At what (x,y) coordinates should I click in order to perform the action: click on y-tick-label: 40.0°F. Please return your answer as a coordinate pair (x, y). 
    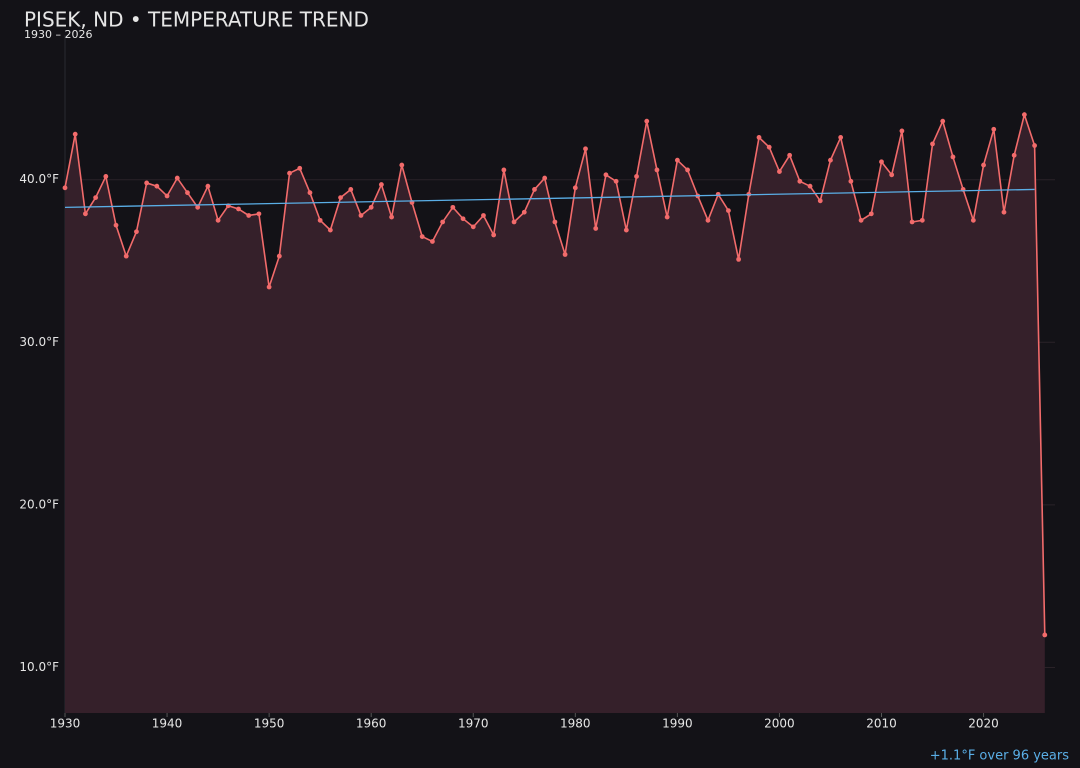
    Looking at the image, I should click on (39, 179).